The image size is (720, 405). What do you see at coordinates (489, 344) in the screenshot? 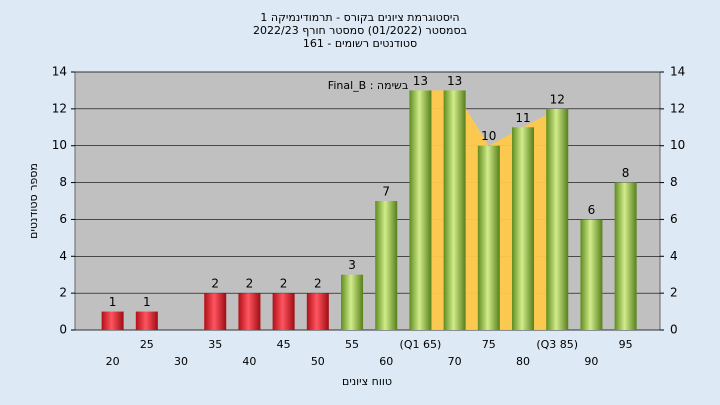
I see `x-tick-label: 75` at bounding box center [489, 344].